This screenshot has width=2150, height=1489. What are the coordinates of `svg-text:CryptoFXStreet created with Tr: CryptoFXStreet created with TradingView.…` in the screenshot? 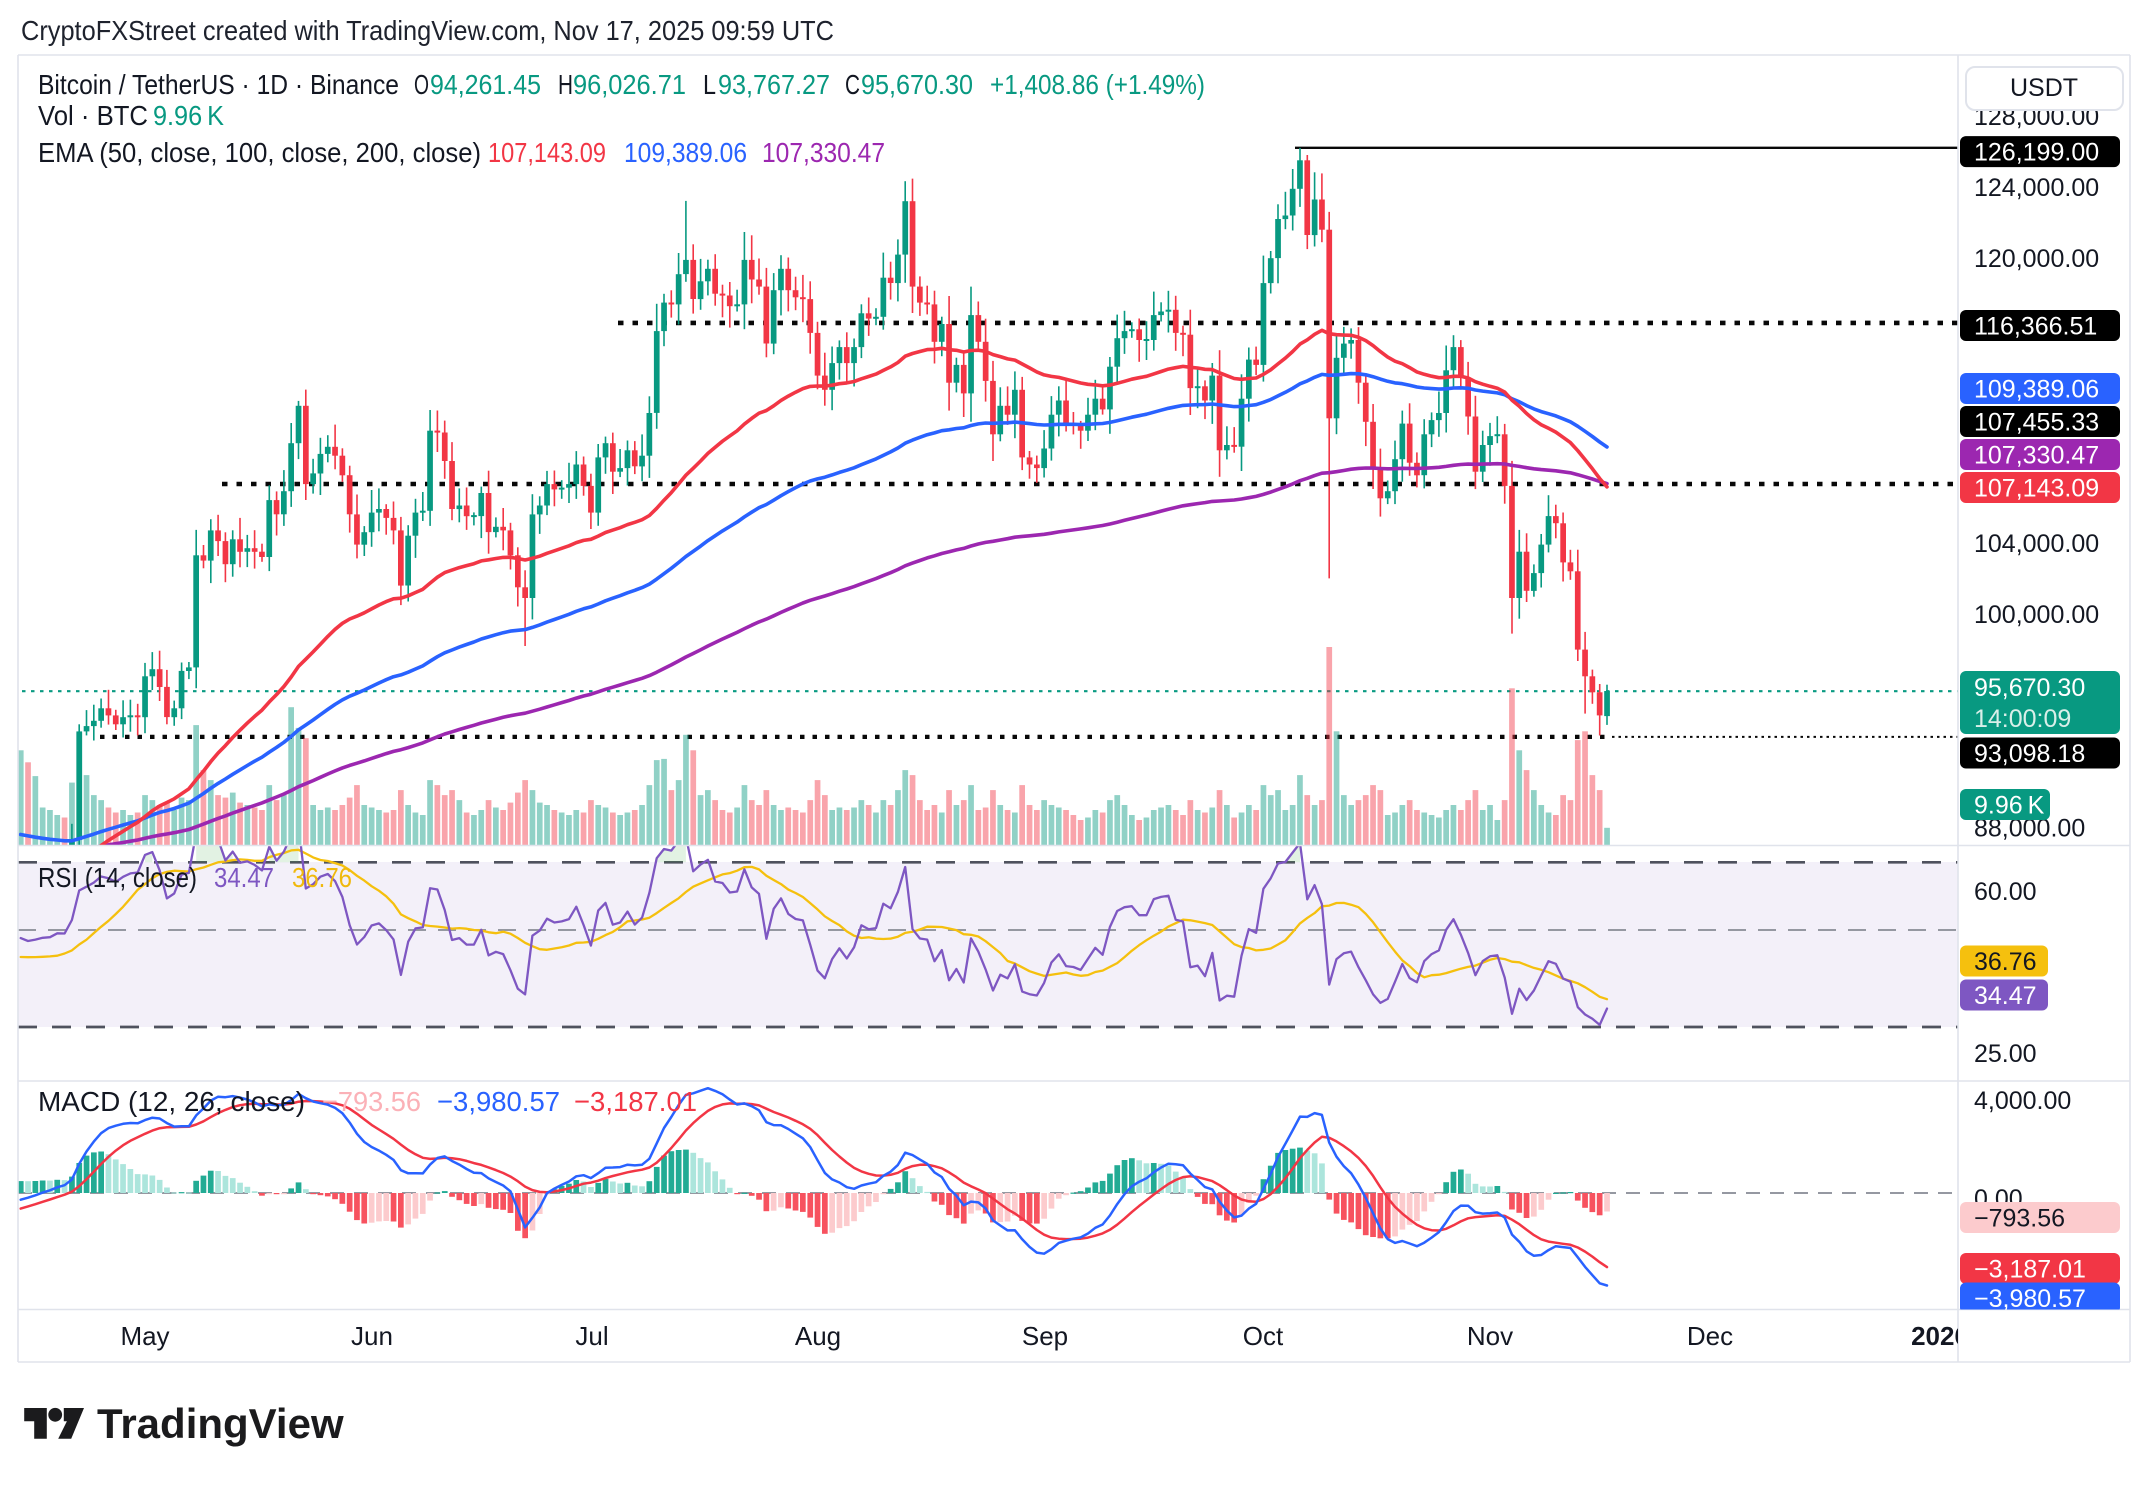 It's located at (427, 30).